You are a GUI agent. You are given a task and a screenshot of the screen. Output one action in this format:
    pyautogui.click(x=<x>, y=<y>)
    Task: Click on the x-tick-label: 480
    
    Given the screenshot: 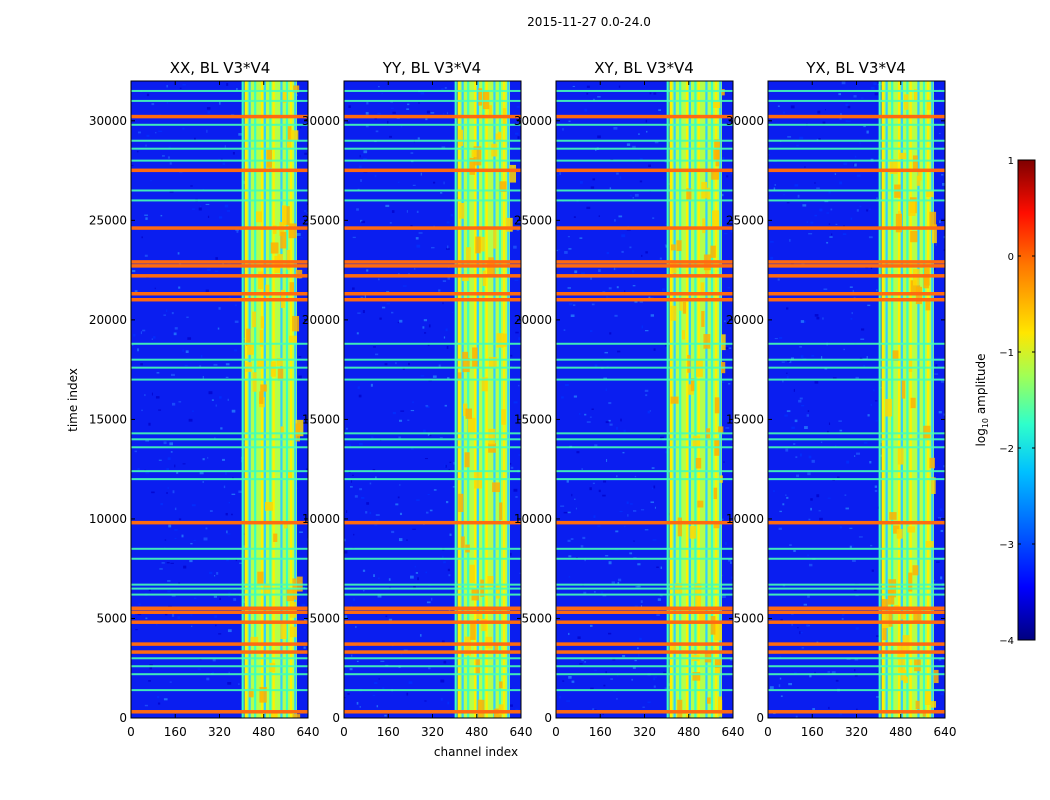 What is the action you would take?
    pyautogui.click(x=900, y=732)
    